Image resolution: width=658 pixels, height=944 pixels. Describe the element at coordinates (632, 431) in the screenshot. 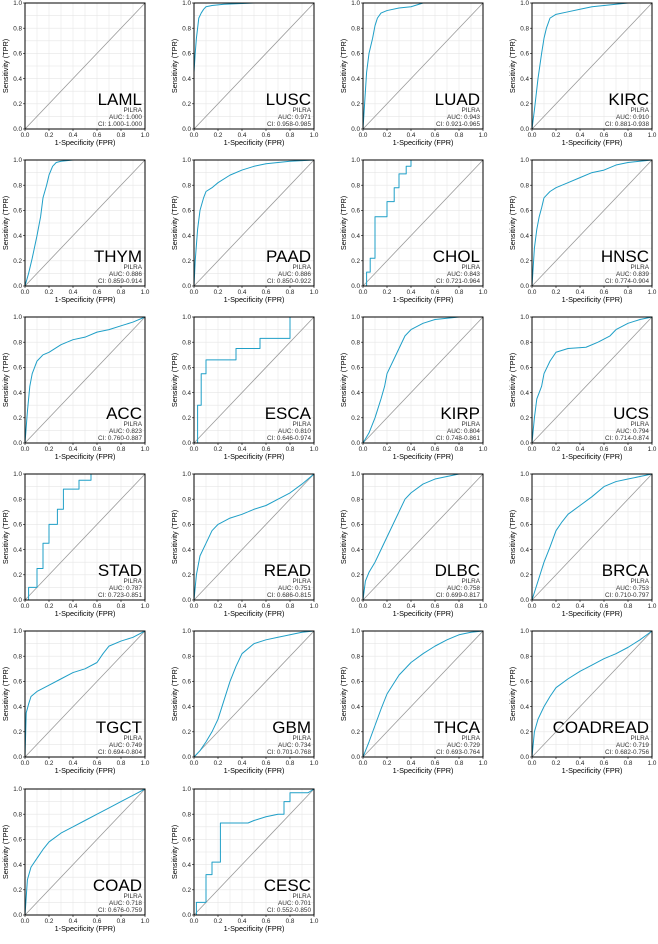

I see `auc-label: AUC: 0.794` at that location.